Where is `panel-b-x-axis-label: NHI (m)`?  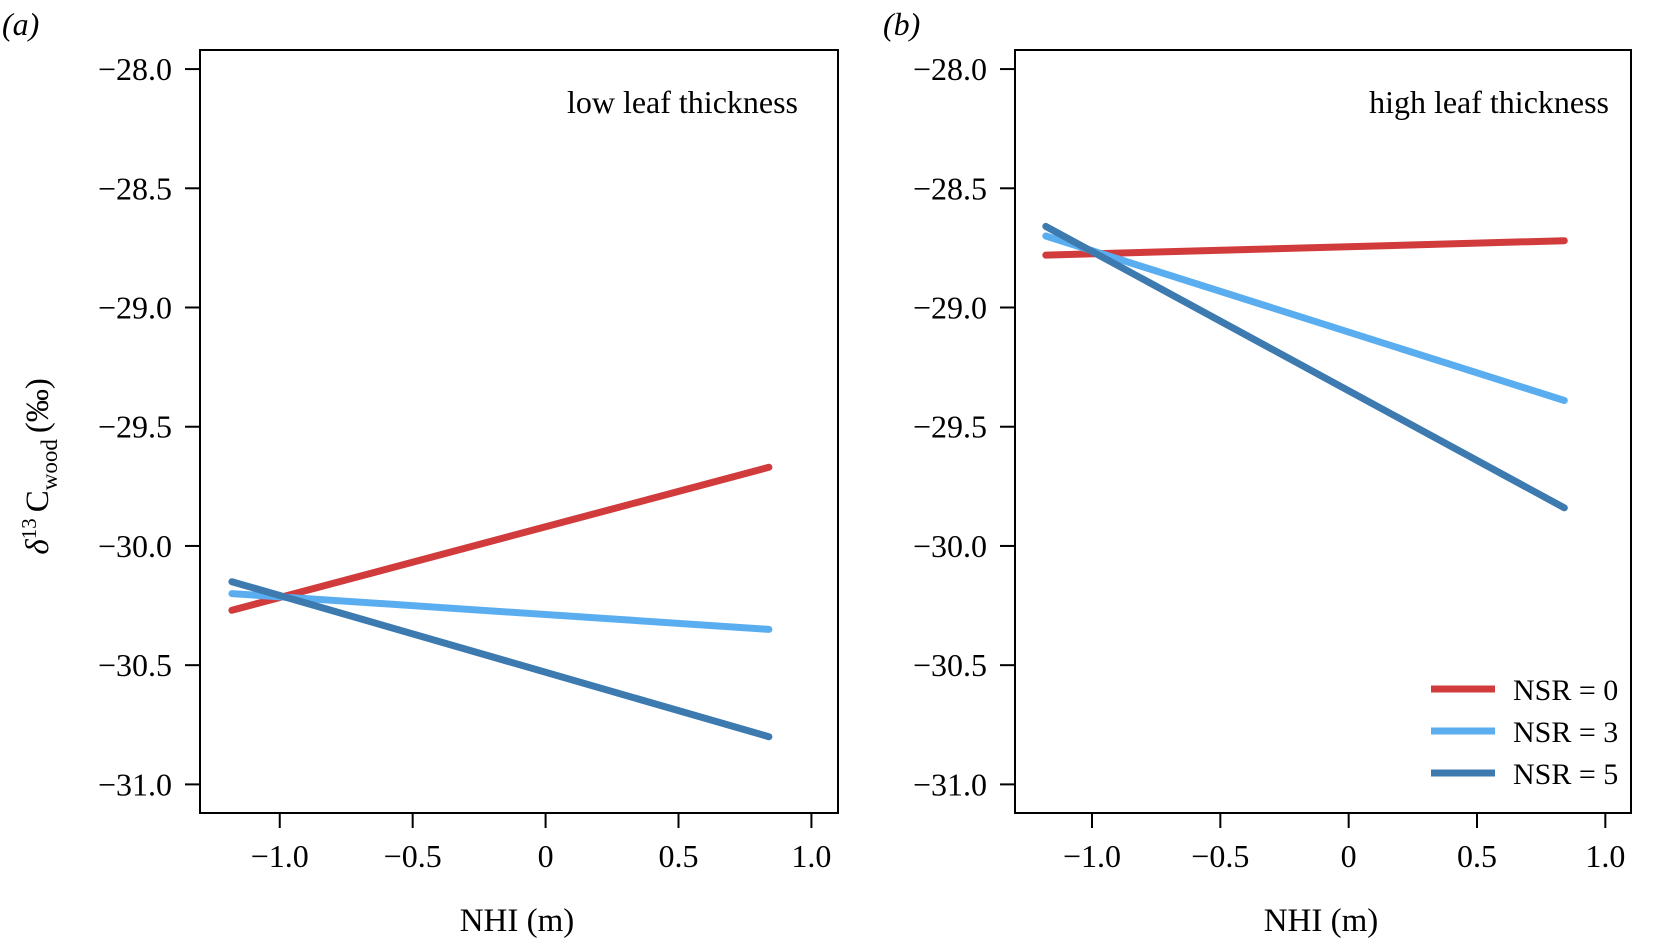
panel-b-x-axis-label: NHI (m) is located at coordinates (1321, 921).